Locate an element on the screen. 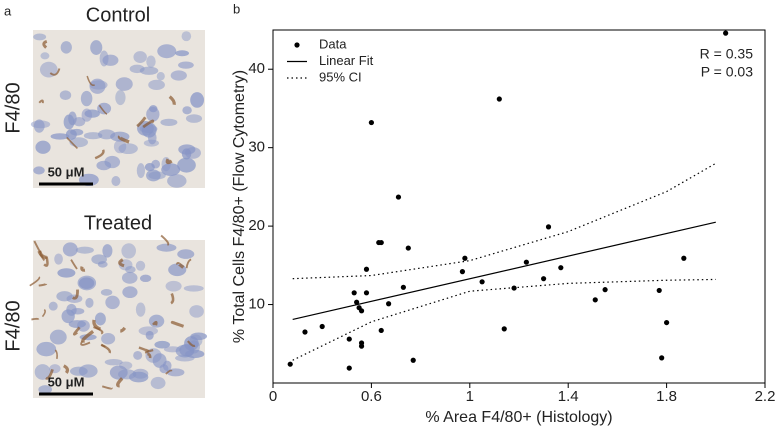  x-tick-label: 0.6 is located at coordinates (371, 396).